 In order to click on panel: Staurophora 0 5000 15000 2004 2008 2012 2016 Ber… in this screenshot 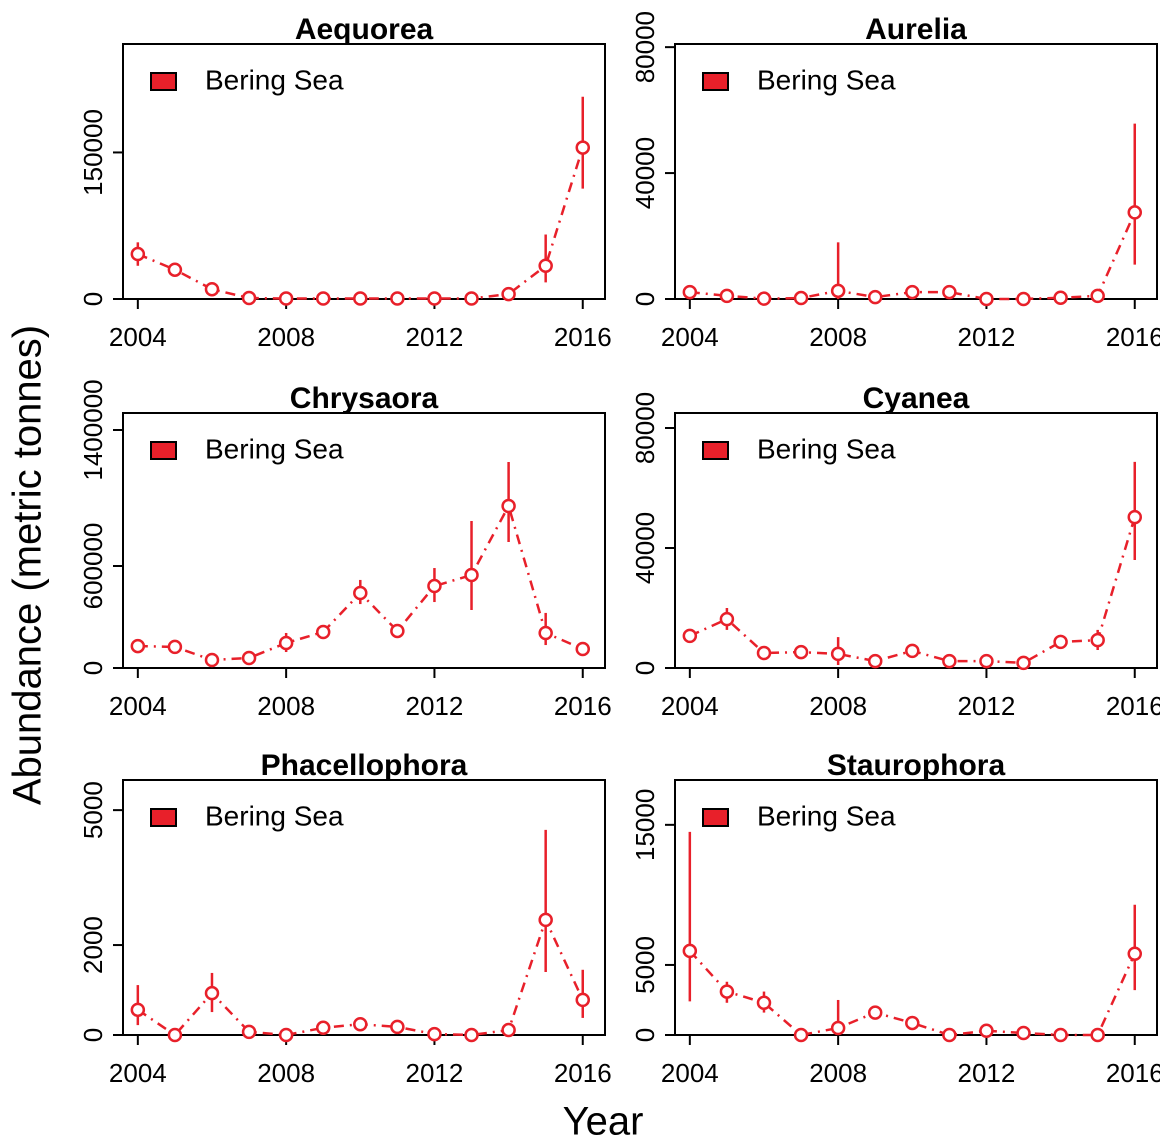, I will do `click(895, 918)`.